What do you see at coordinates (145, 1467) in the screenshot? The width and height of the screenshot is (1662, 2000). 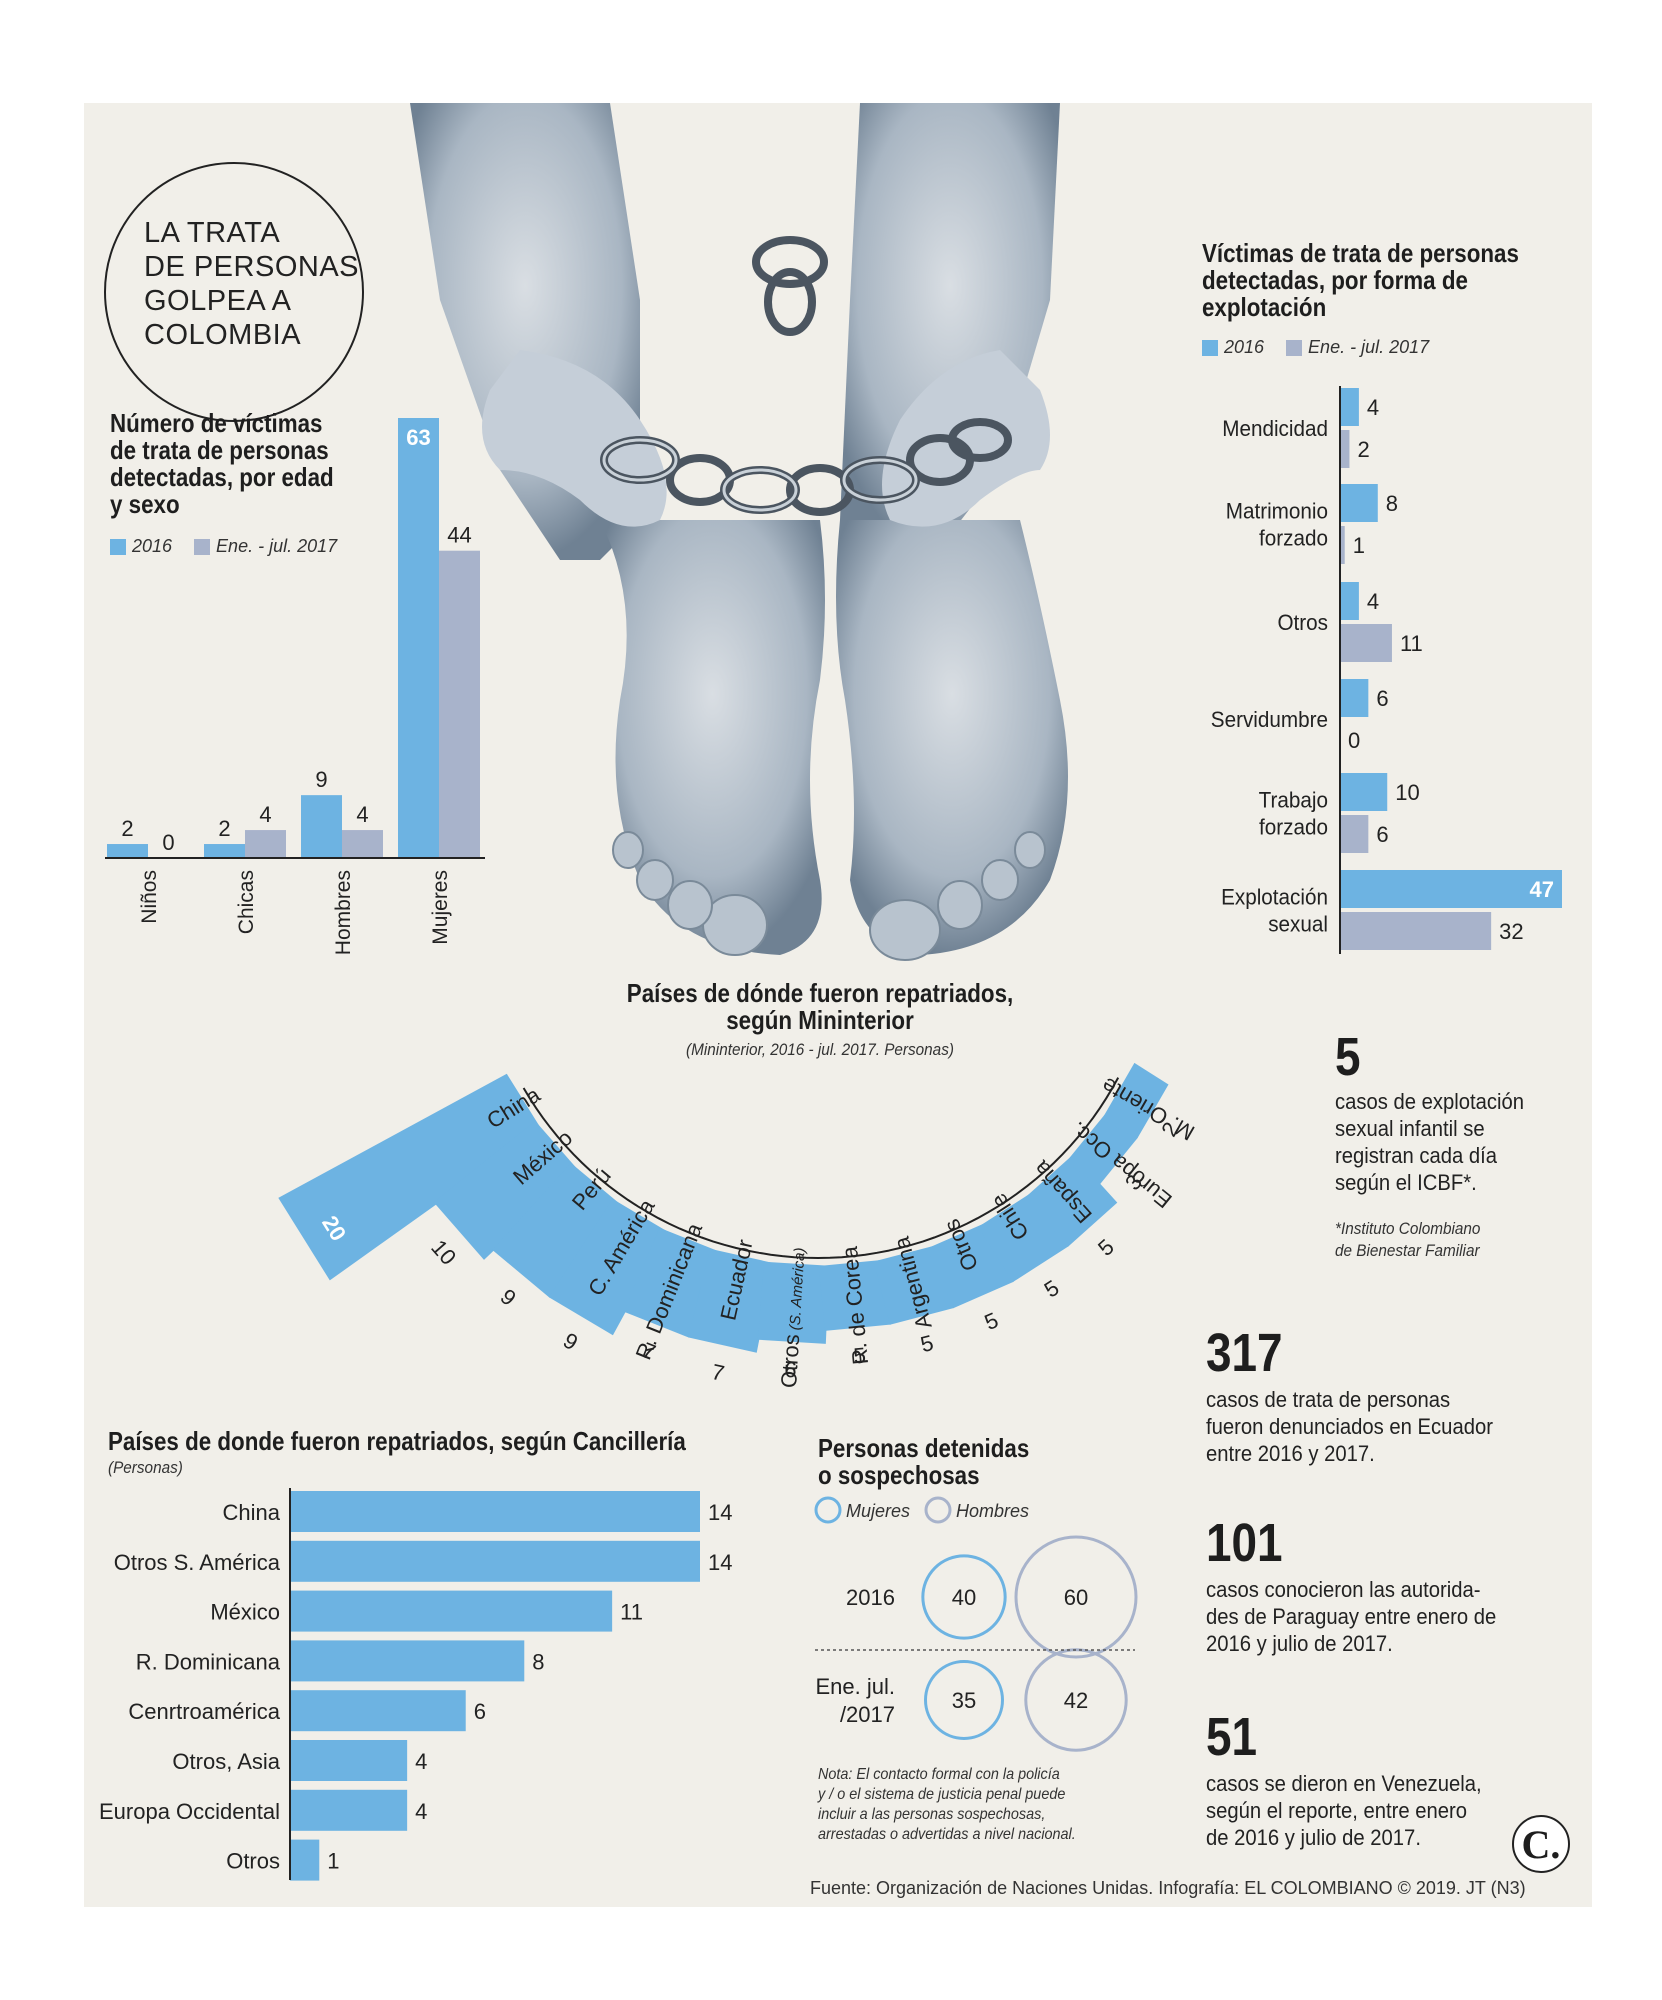 I see `cancilleria-subtitle: (Personas)` at bounding box center [145, 1467].